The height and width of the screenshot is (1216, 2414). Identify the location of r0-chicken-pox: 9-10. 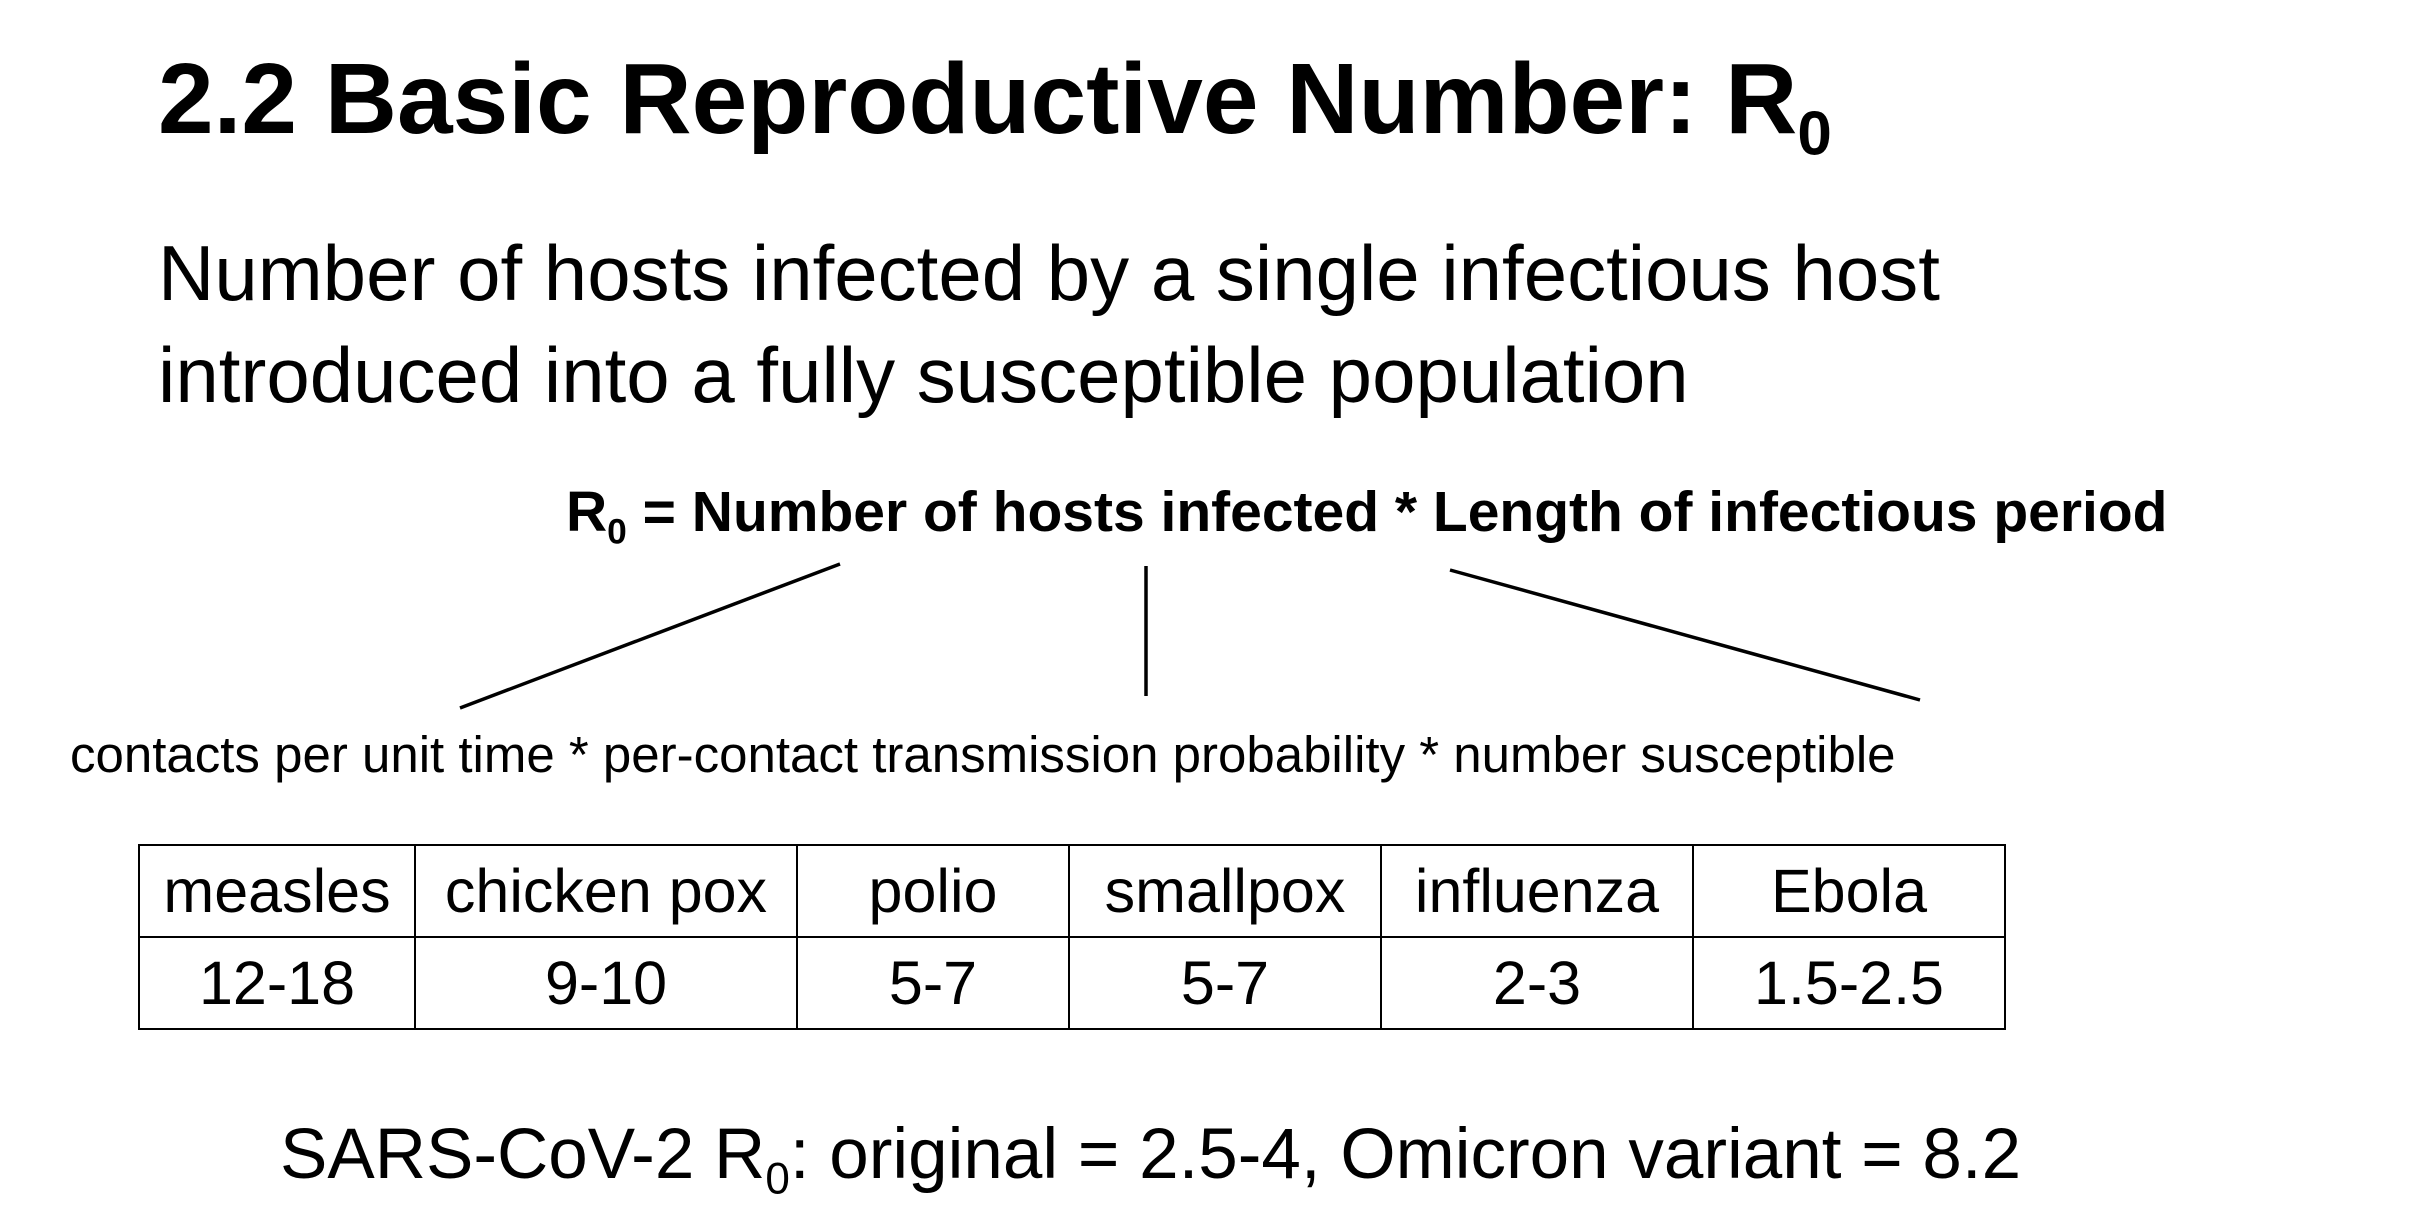
(606, 983).